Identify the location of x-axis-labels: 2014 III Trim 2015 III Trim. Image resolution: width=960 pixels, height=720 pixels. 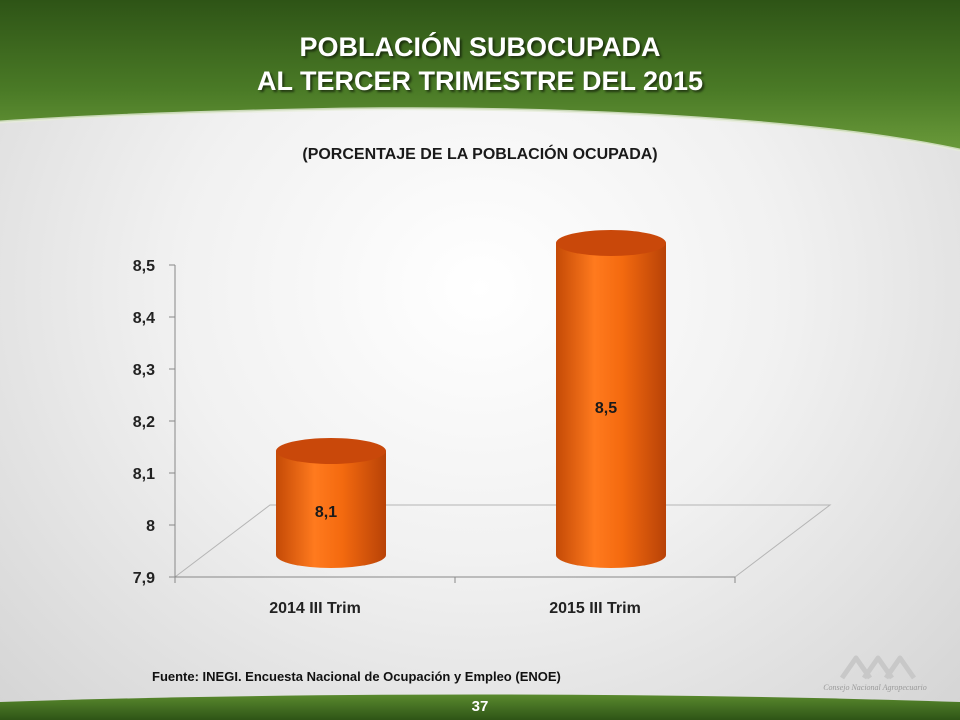
(455, 608).